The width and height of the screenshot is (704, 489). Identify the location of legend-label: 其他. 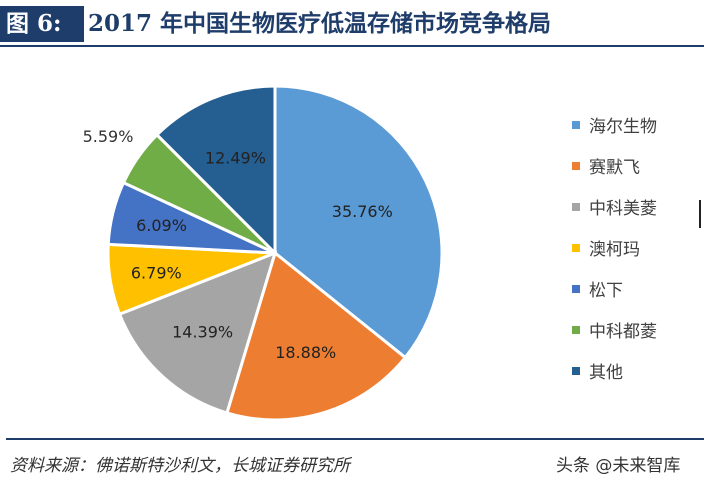
(606, 373).